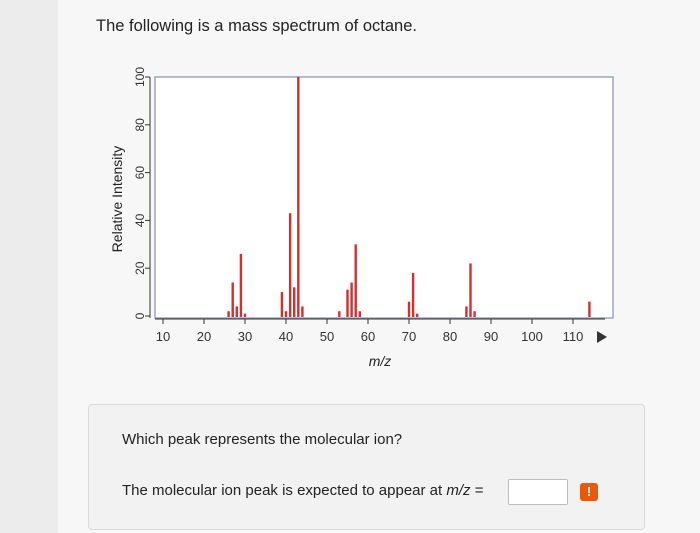  What do you see at coordinates (117, 199) in the screenshot?
I see `y-axis-label: Relative Intensity` at bounding box center [117, 199].